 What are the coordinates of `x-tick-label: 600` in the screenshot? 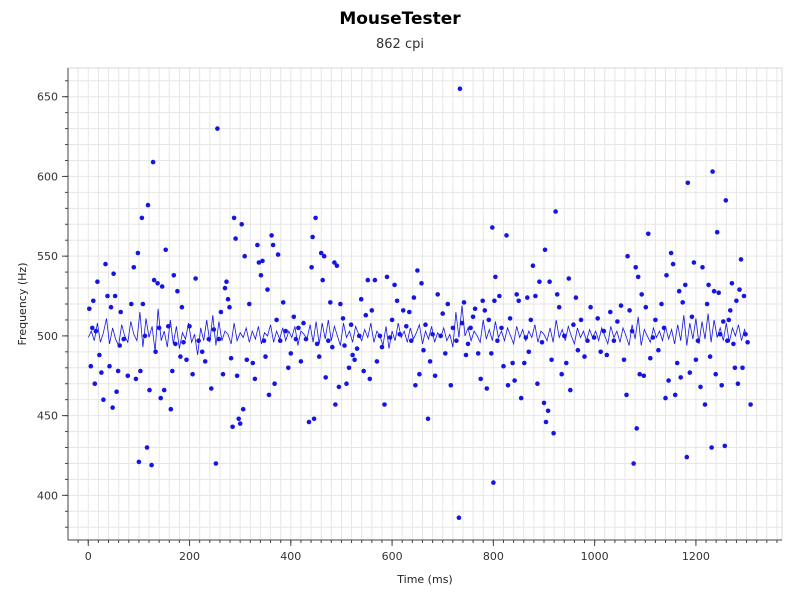 It's located at (392, 556).